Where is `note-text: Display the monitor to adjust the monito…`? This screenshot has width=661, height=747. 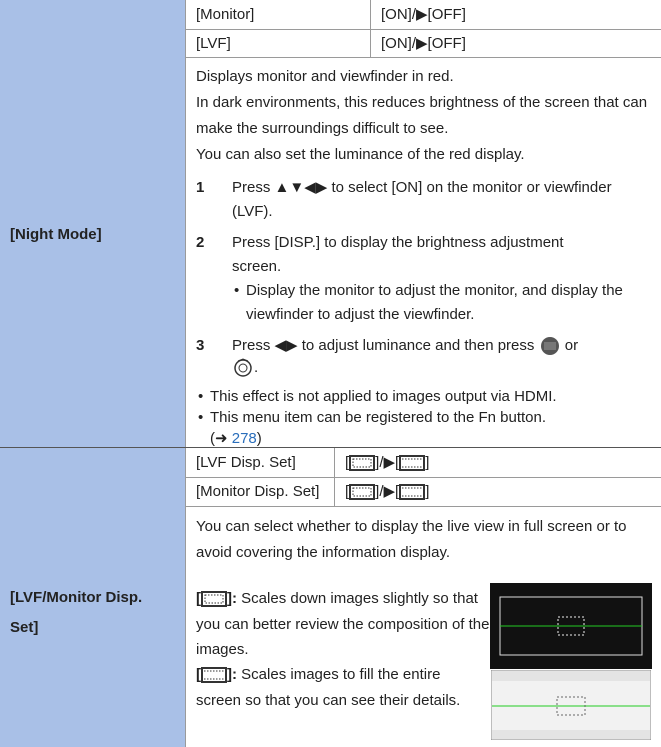
note-text: Display the monitor to adjust the monito… is located at coordinates (434, 302).